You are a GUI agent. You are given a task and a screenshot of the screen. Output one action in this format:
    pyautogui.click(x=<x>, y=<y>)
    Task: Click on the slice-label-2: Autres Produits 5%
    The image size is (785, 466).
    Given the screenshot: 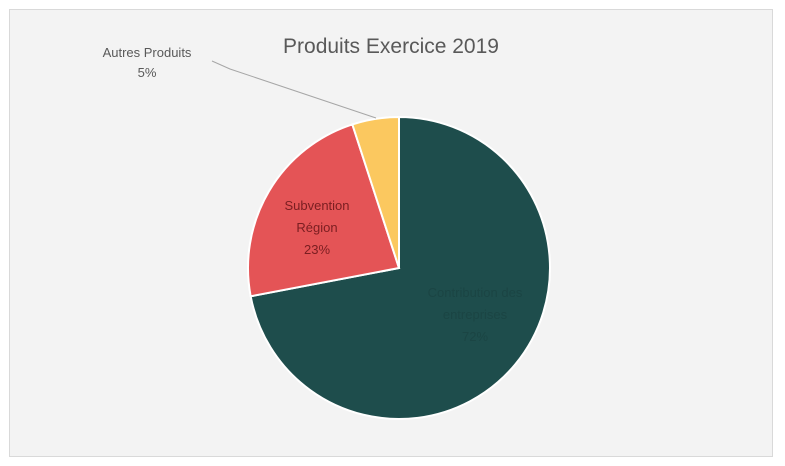 What is the action you would take?
    pyautogui.click(x=147, y=62)
    